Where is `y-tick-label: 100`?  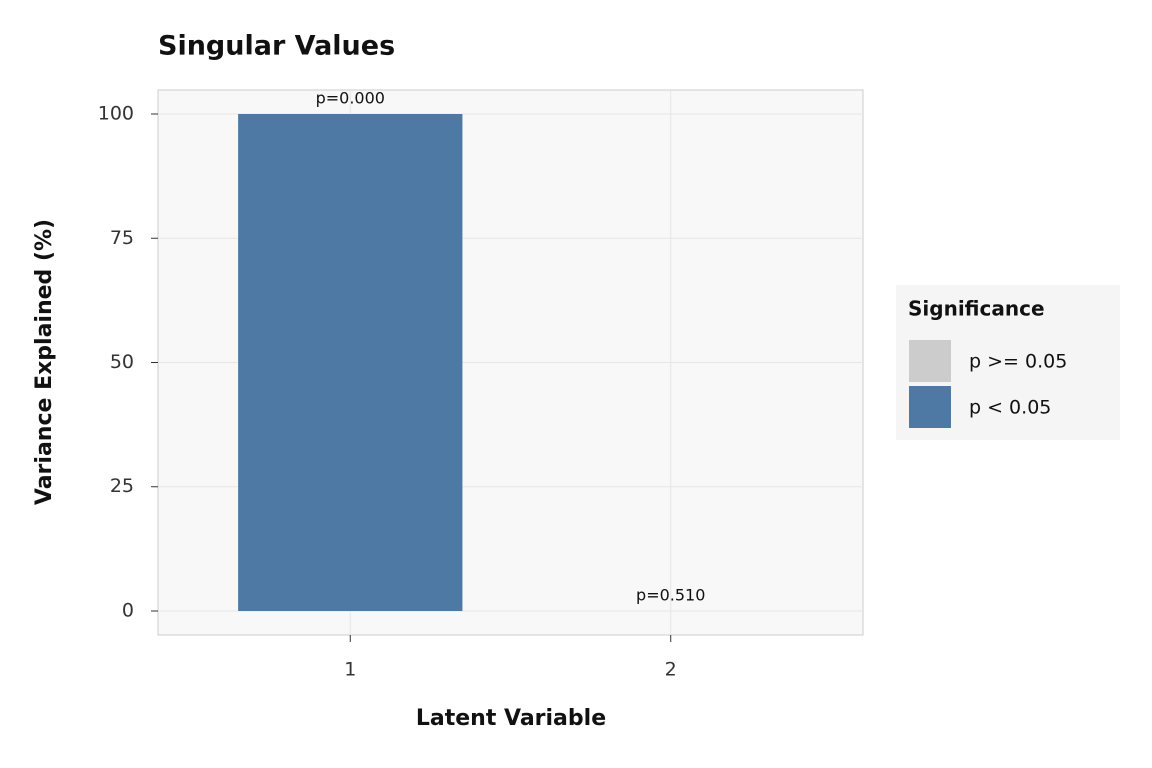 y-tick-label: 100 is located at coordinates (116, 114).